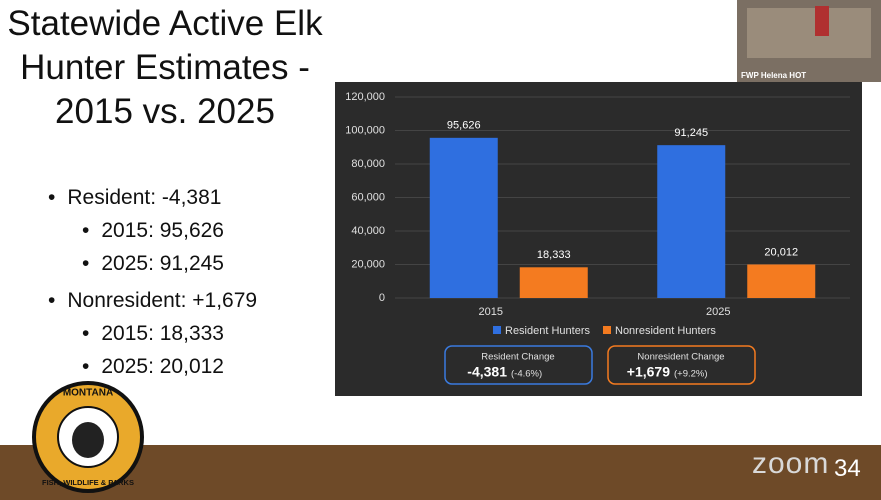  What do you see at coordinates (774, 75) in the screenshot?
I see `video-label: FWP Helena HOT` at bounding box center [774, 75].